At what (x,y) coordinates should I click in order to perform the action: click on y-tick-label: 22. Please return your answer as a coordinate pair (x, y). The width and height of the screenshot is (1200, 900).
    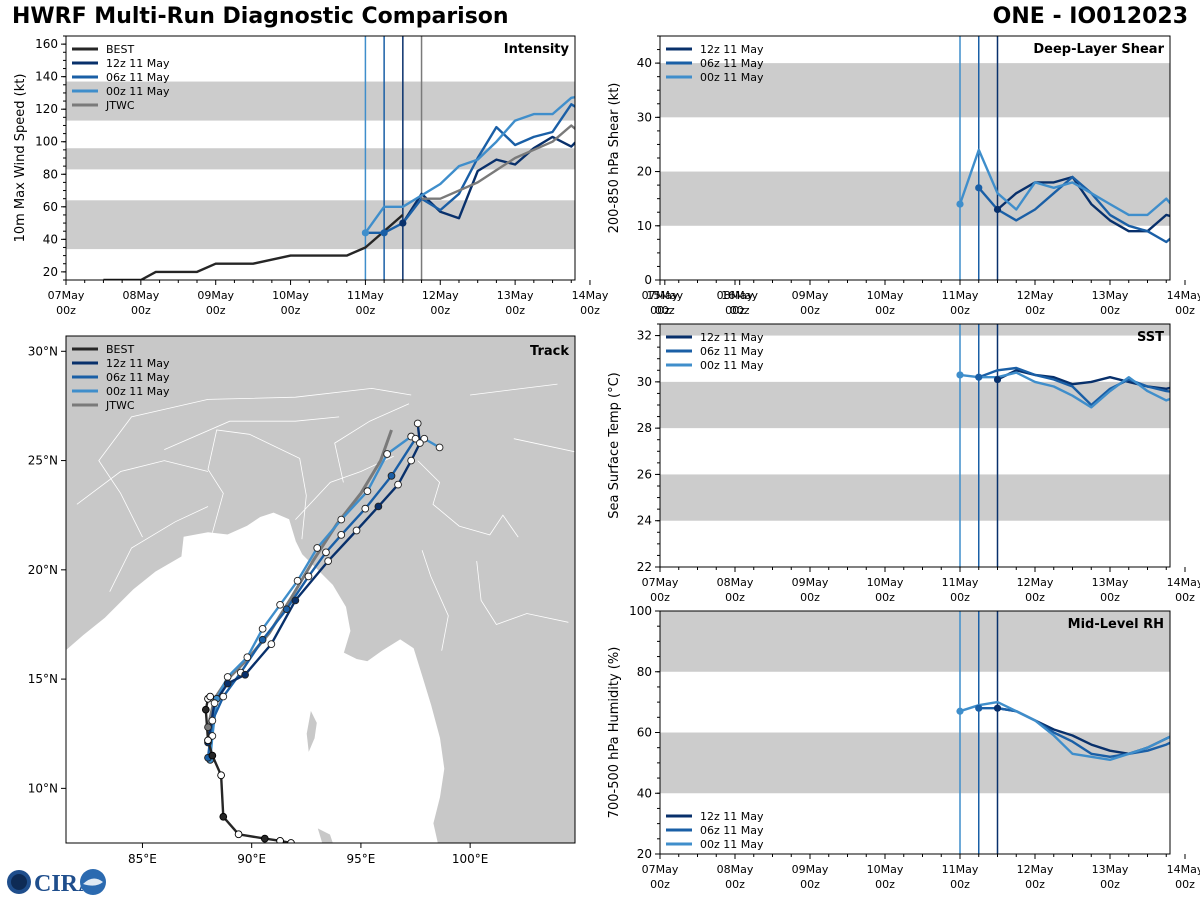
    Looking at the image, I should click on (644, 567).